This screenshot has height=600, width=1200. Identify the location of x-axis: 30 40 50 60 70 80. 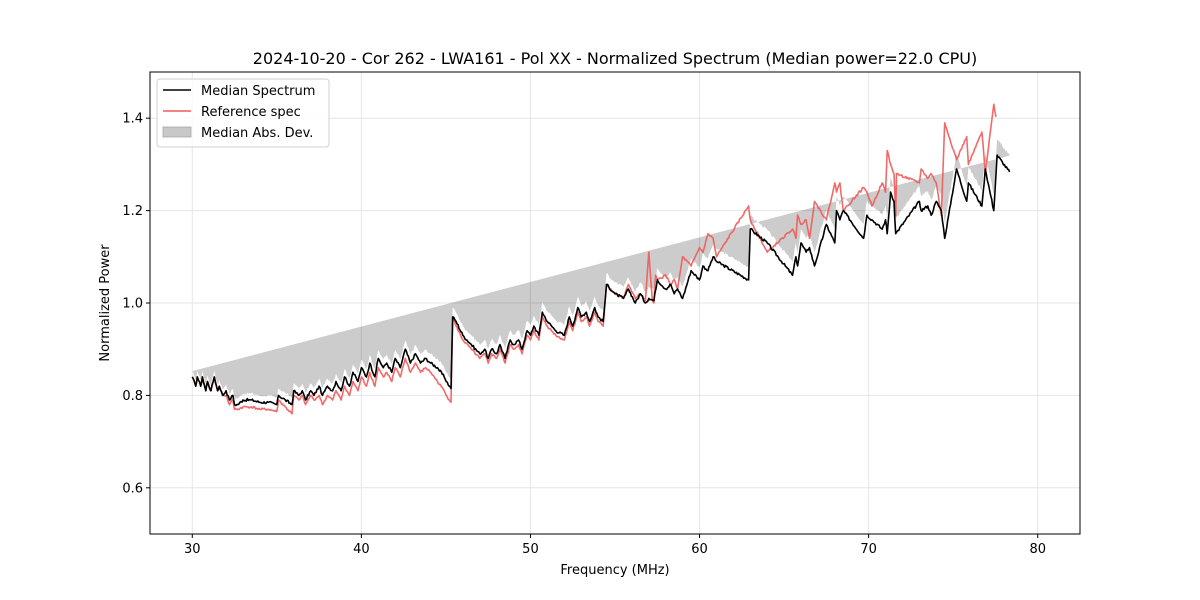
(615, 545).